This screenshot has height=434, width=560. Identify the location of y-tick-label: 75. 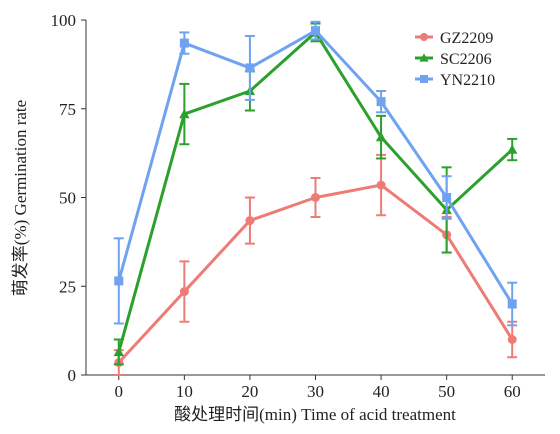
(67, 109).